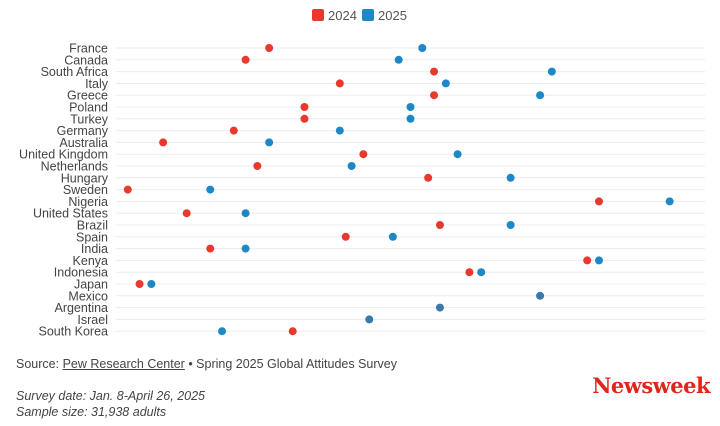 The height and width of the screenshot is (426, 720). What do you see at coordinates (651, 385) in the screenshot?
I see `newsweek-logo: Newsweek` at bounding box center [651, 385].